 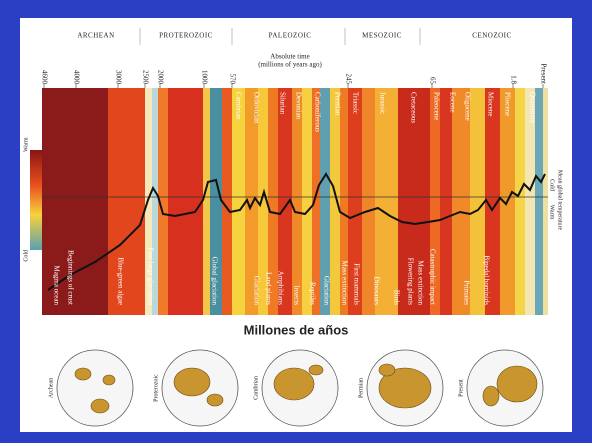 What do you see at coordinates (296, 329) in the screenshot?
I see `caption: Millones de años` at bounding box center [296, 329].